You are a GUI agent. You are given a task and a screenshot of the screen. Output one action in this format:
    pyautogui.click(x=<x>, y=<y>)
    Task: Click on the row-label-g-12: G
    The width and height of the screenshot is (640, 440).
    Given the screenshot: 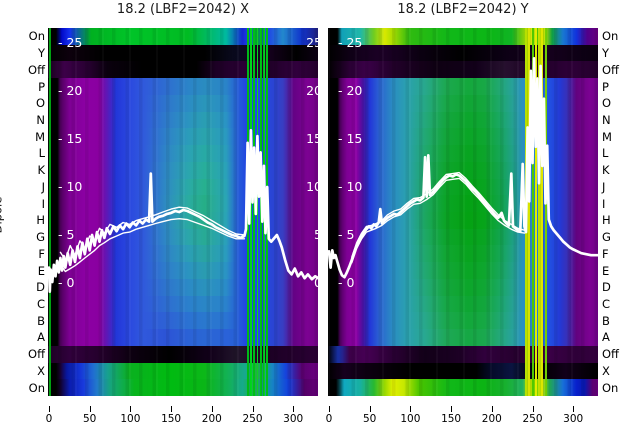 What is the action you would take?
    pyautogui.click(x=606, y=237)
    